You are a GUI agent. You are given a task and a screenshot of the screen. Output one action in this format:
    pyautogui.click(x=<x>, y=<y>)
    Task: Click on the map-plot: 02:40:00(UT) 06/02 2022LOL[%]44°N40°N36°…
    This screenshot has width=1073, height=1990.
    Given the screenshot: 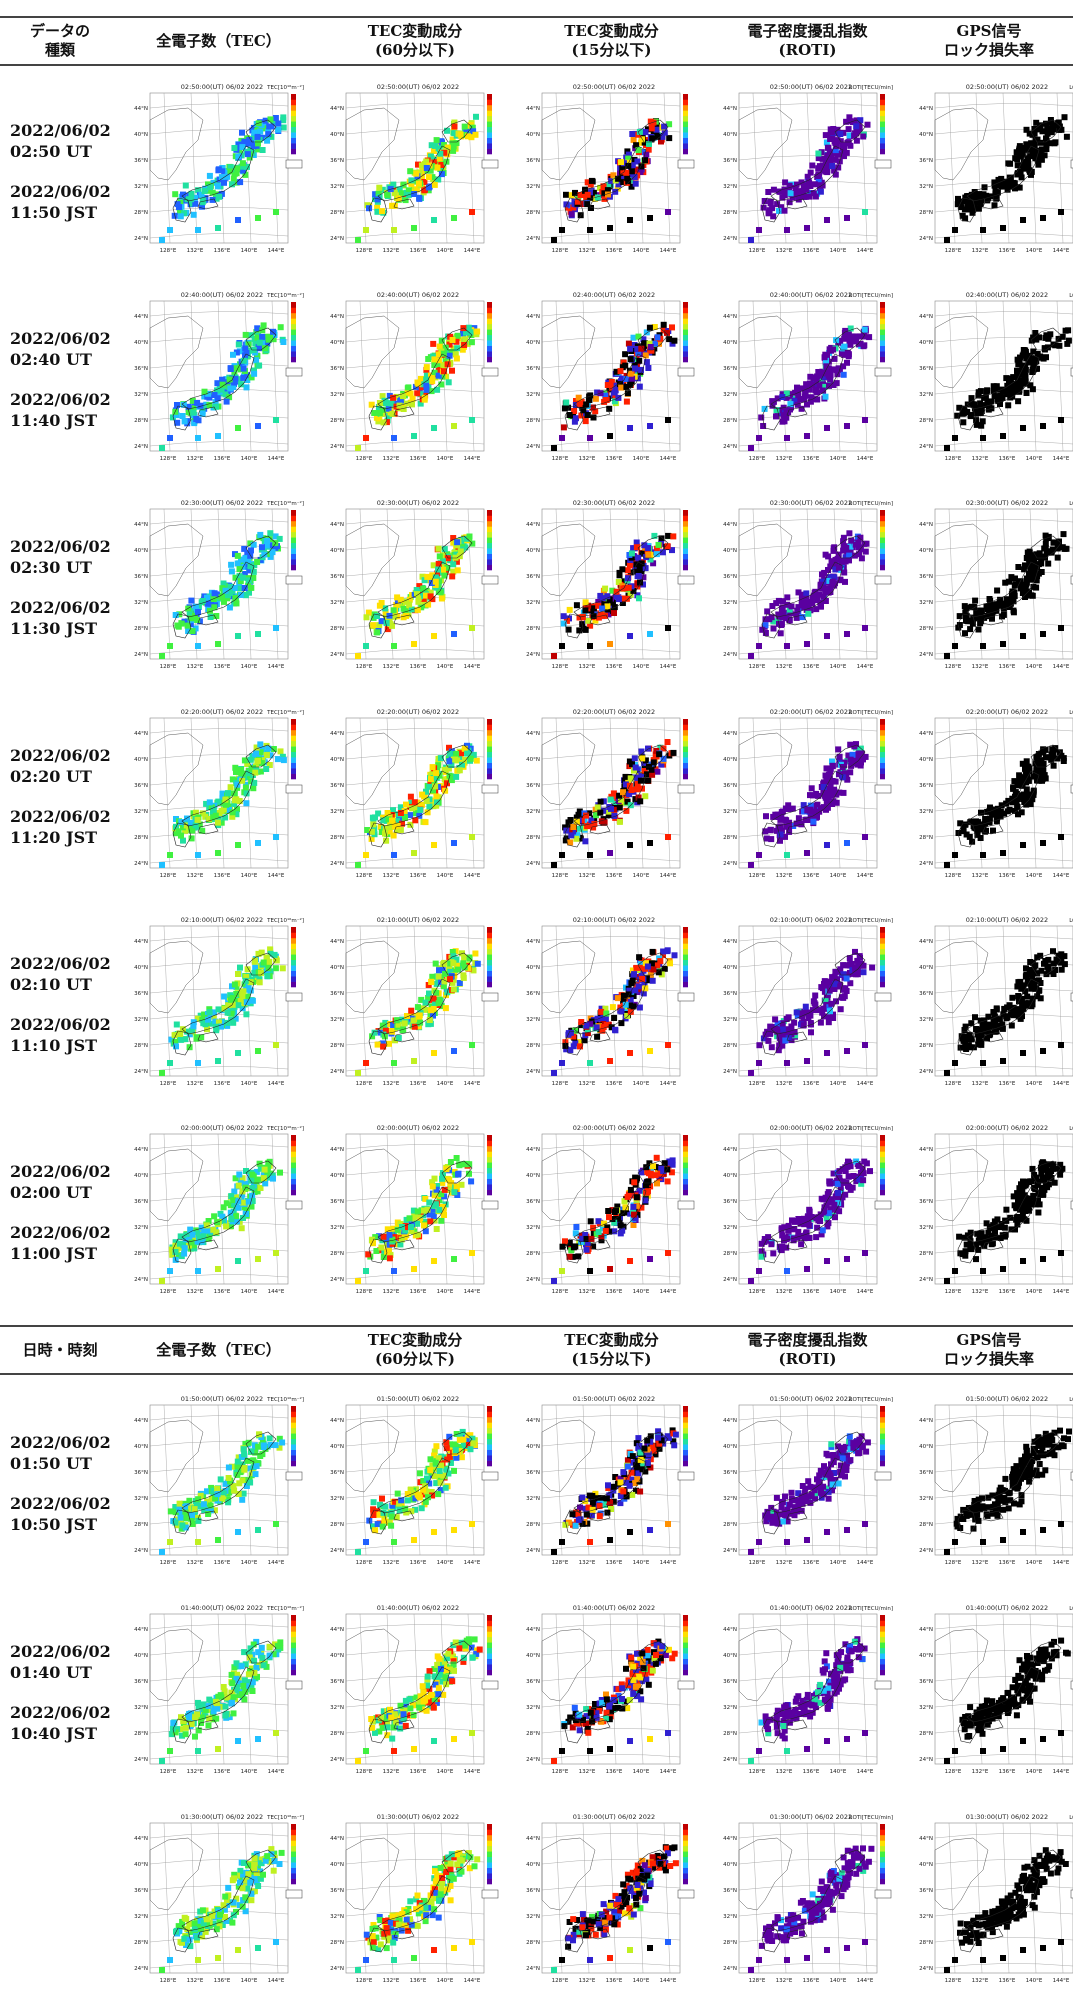 What is the action you would take?
    pyautogui.click(x=993, y=378)
    